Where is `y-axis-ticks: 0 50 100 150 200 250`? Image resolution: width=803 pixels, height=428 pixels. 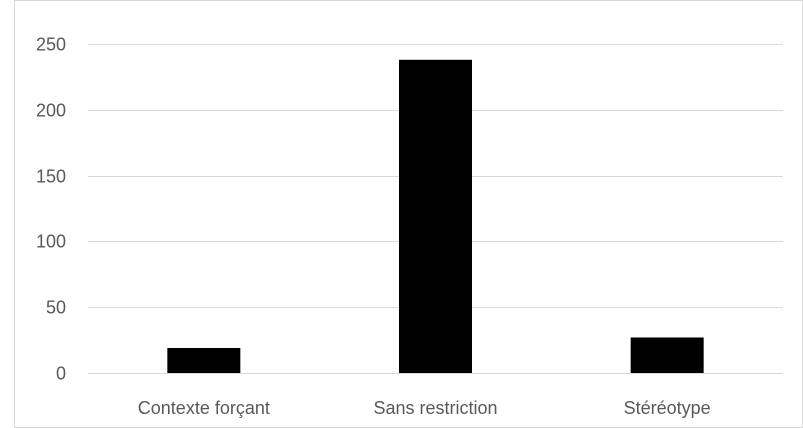 y-axis-ticks: 0 50 100 150 200 250 is located at coordinates (51, 209).